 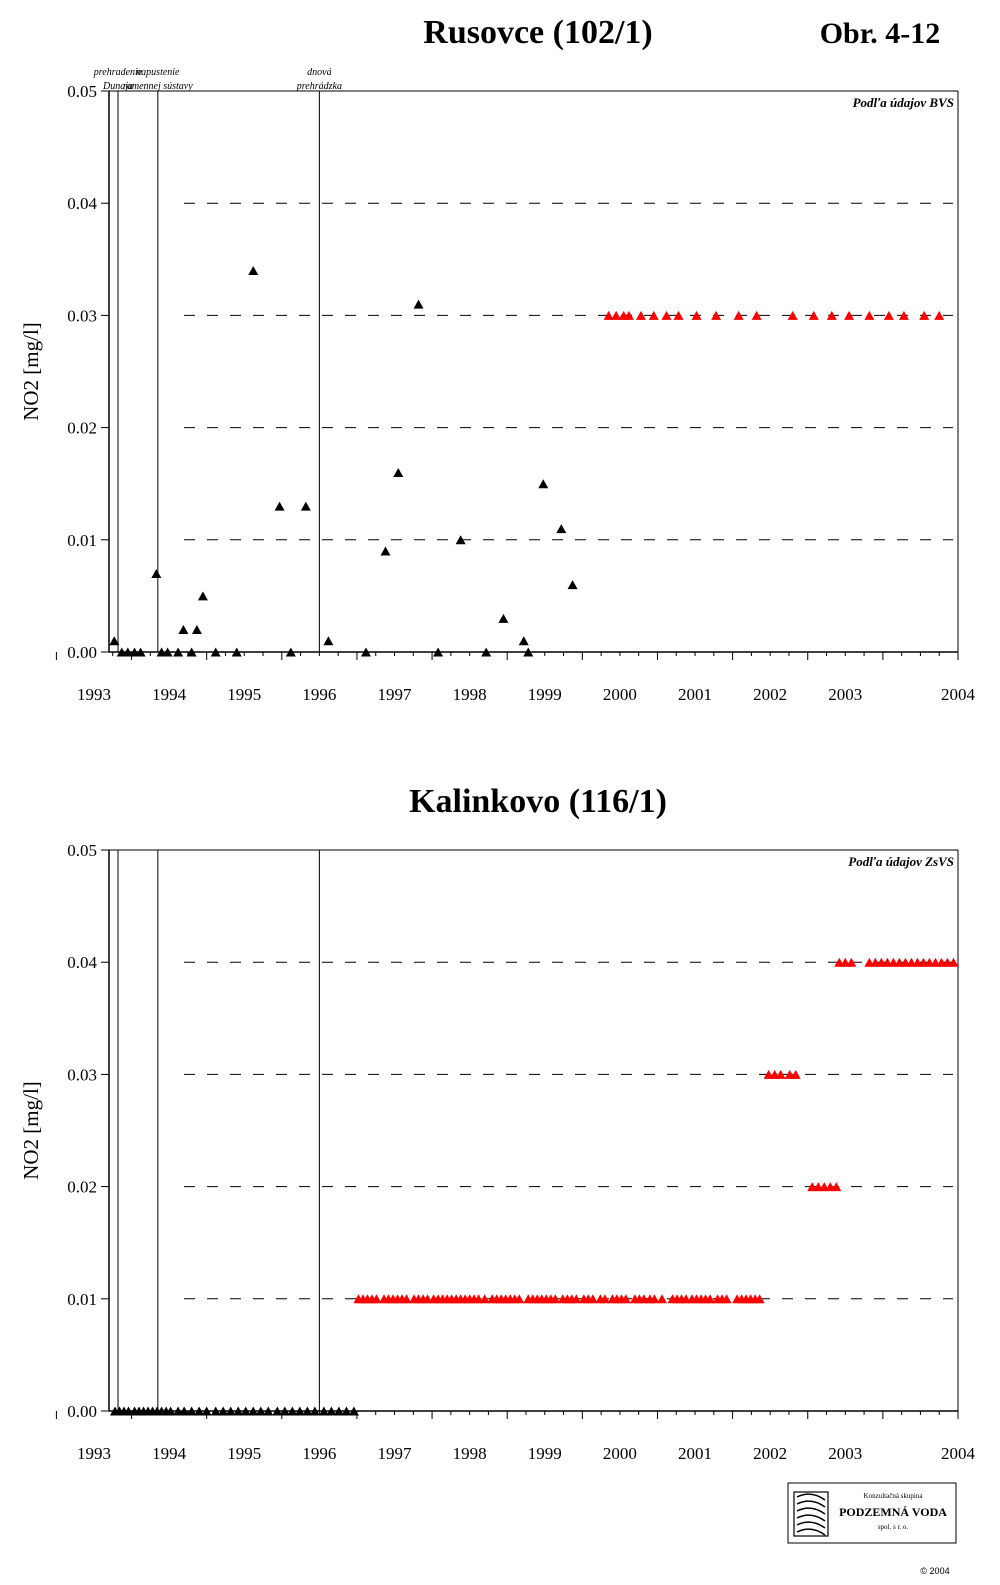 I want to click on logo-line1: Konzultačná skupina, so click(x=894, y=1496).